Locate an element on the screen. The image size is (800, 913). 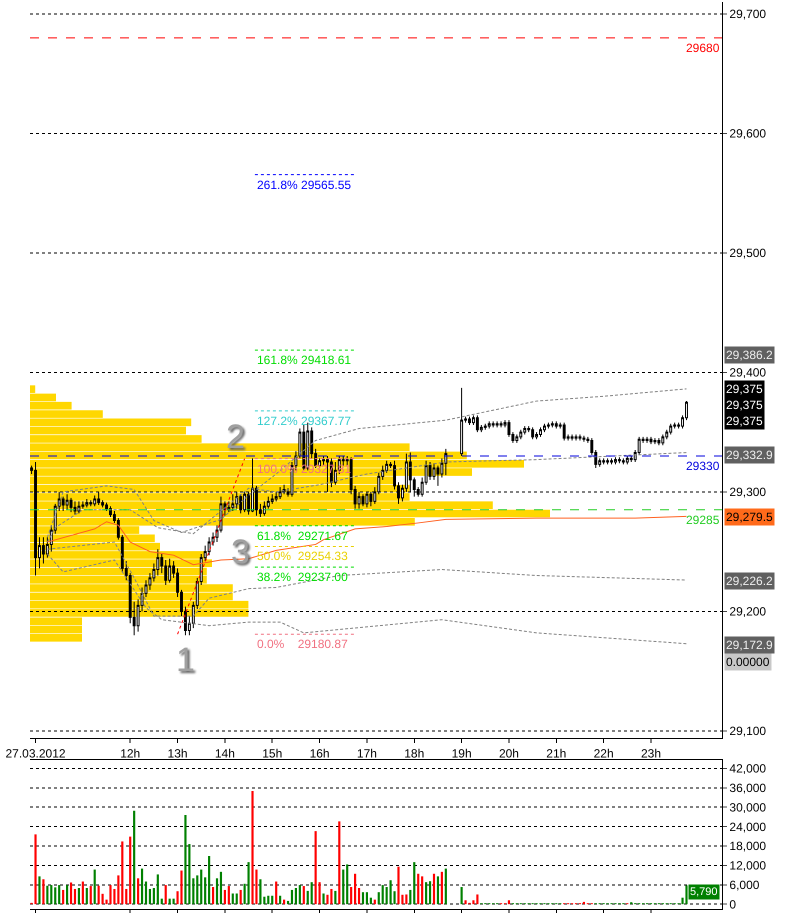
text: 29,172.9 is located at coordinates (750, 645).